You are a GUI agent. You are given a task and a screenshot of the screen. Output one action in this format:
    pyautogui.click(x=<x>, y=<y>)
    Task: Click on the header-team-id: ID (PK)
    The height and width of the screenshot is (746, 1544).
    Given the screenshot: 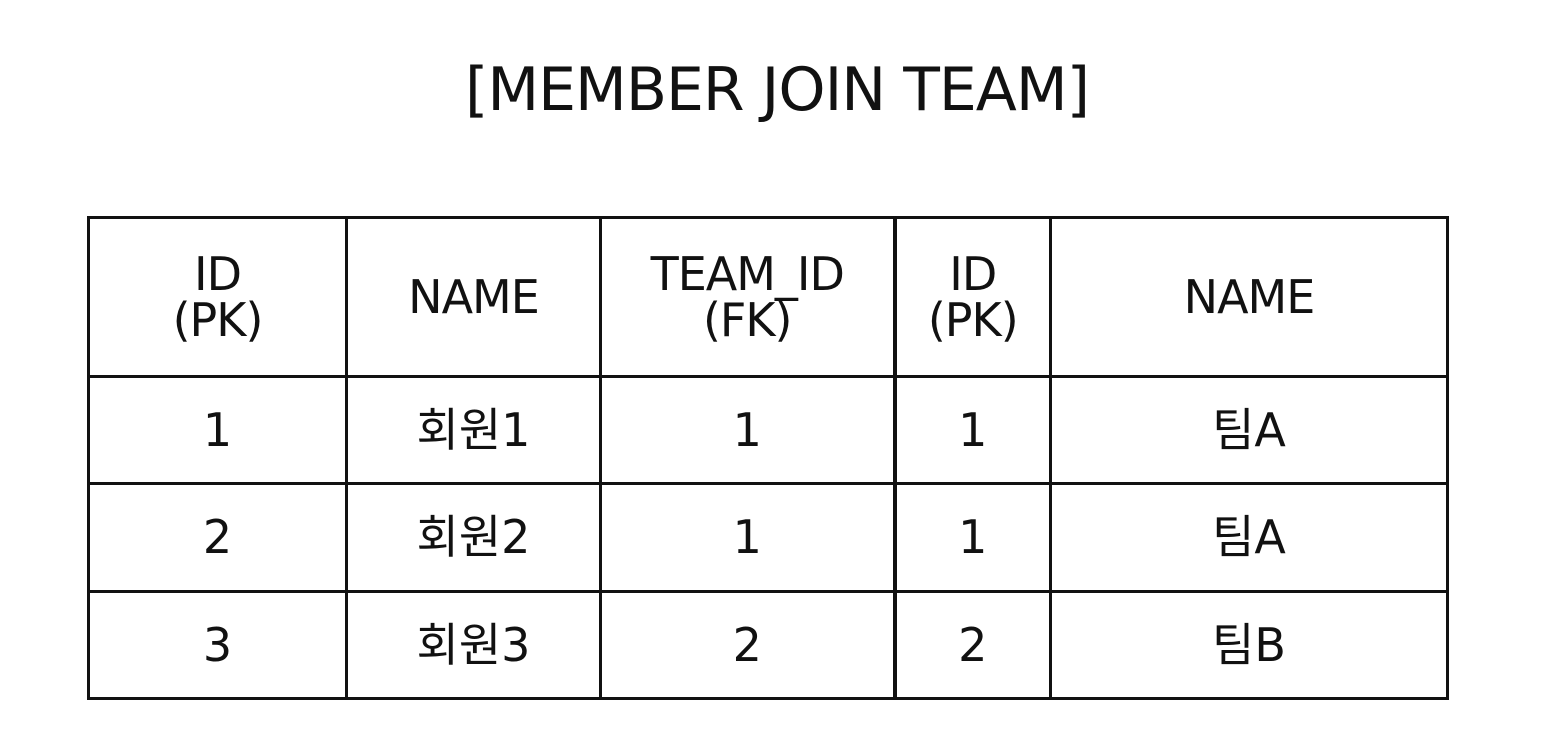 What is the action you would take?
    pyautogui.click(x=972, y=297)
    